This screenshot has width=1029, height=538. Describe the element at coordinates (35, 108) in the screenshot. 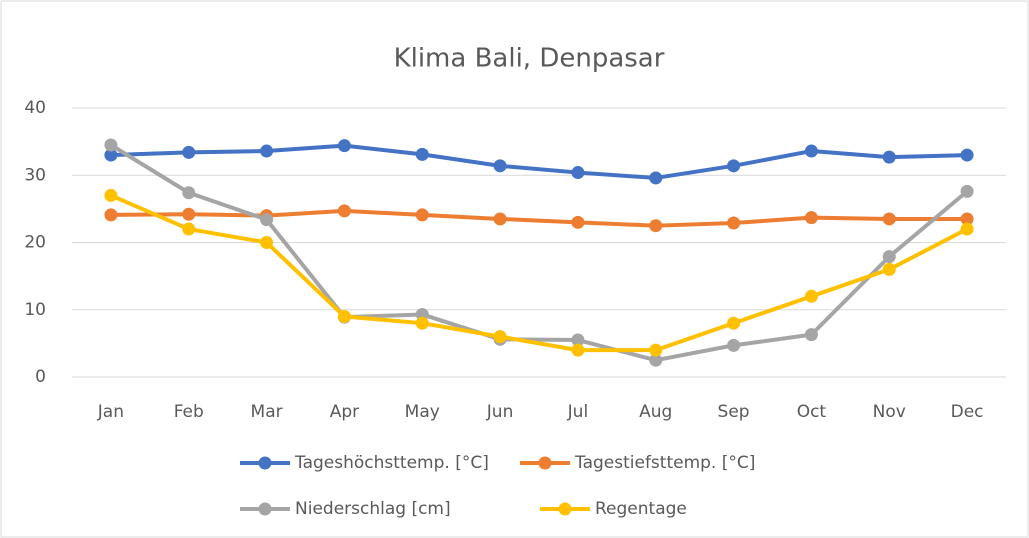

I see `y-tick-label: 40` at that location.